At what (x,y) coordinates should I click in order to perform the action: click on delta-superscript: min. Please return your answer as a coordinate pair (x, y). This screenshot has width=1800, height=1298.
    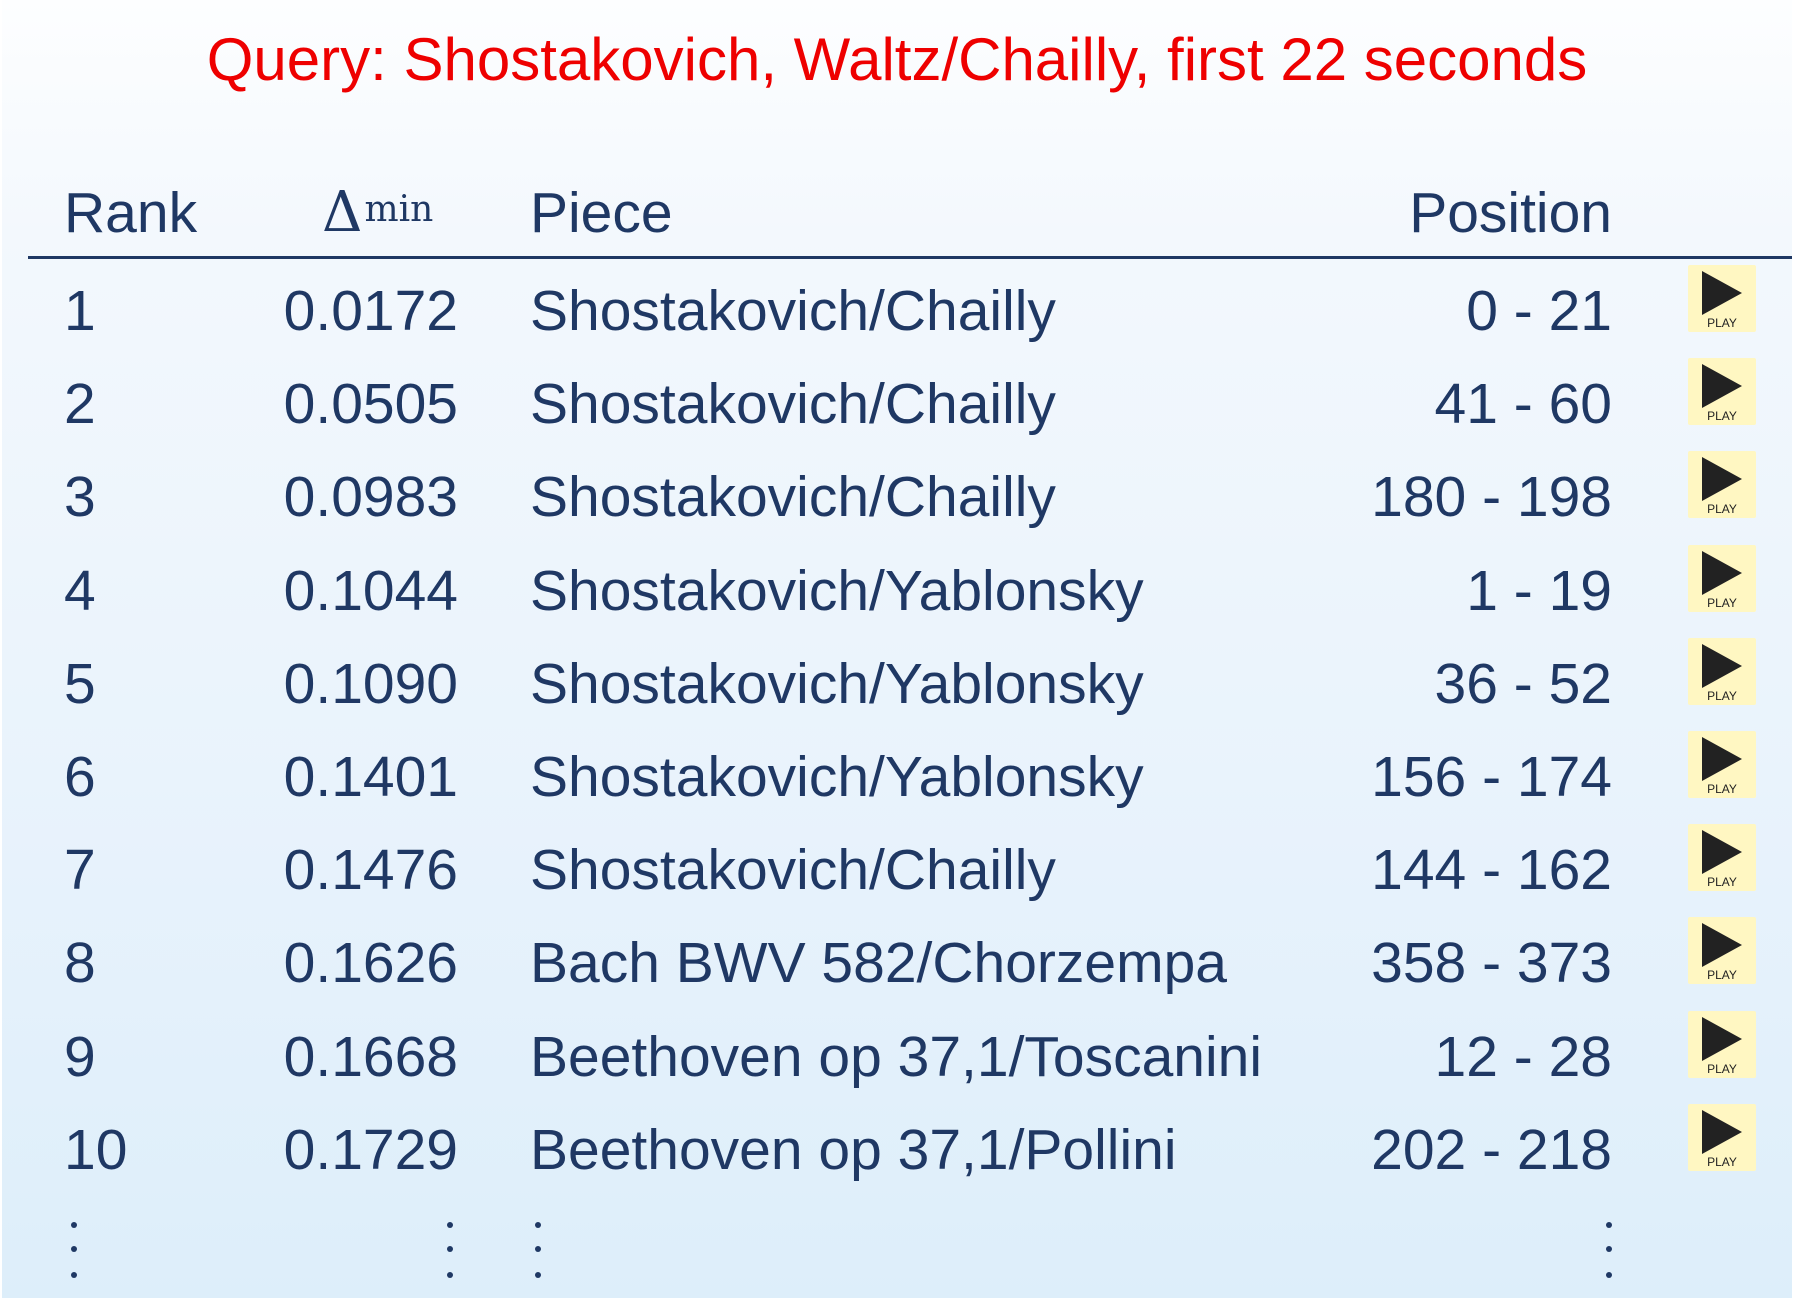
    Looking at the image, I should click on (399, 209).